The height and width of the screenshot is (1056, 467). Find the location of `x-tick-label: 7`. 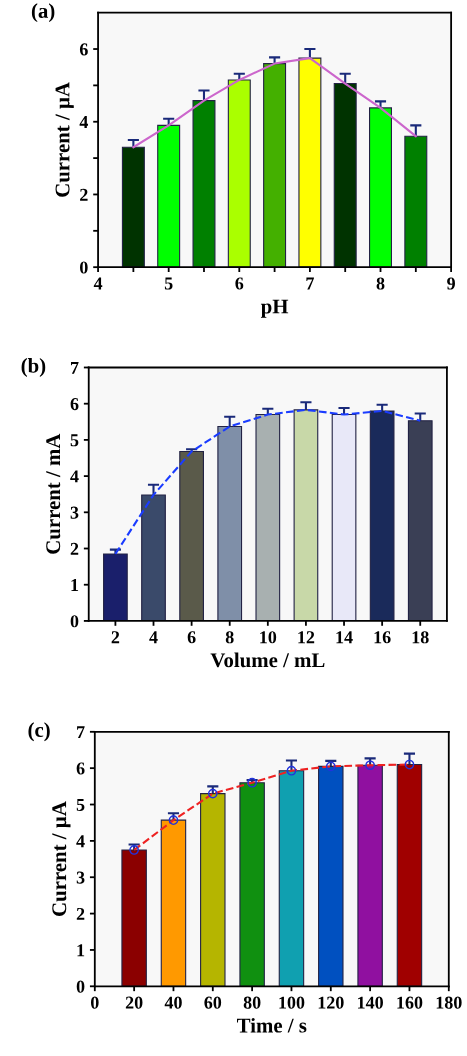

x-tick-label: 7 is located at coordinates (310, 283).